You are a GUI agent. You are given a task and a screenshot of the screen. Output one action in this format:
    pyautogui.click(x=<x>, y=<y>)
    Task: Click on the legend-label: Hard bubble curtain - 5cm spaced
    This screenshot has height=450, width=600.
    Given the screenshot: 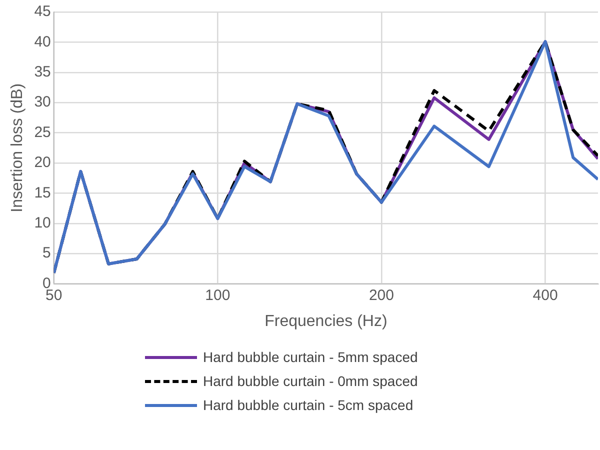 What is the action you would take?
    pyautogui.click(x=308, y=405)
    